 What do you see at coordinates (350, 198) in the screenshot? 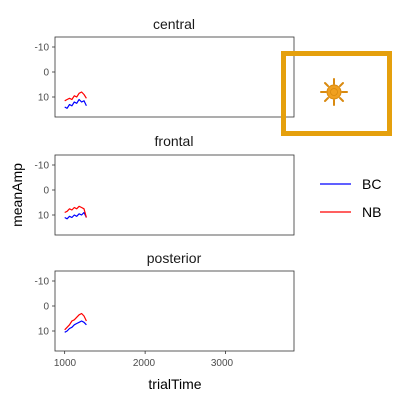
I see `legend: BC NB` at bounding box center [350, 198].